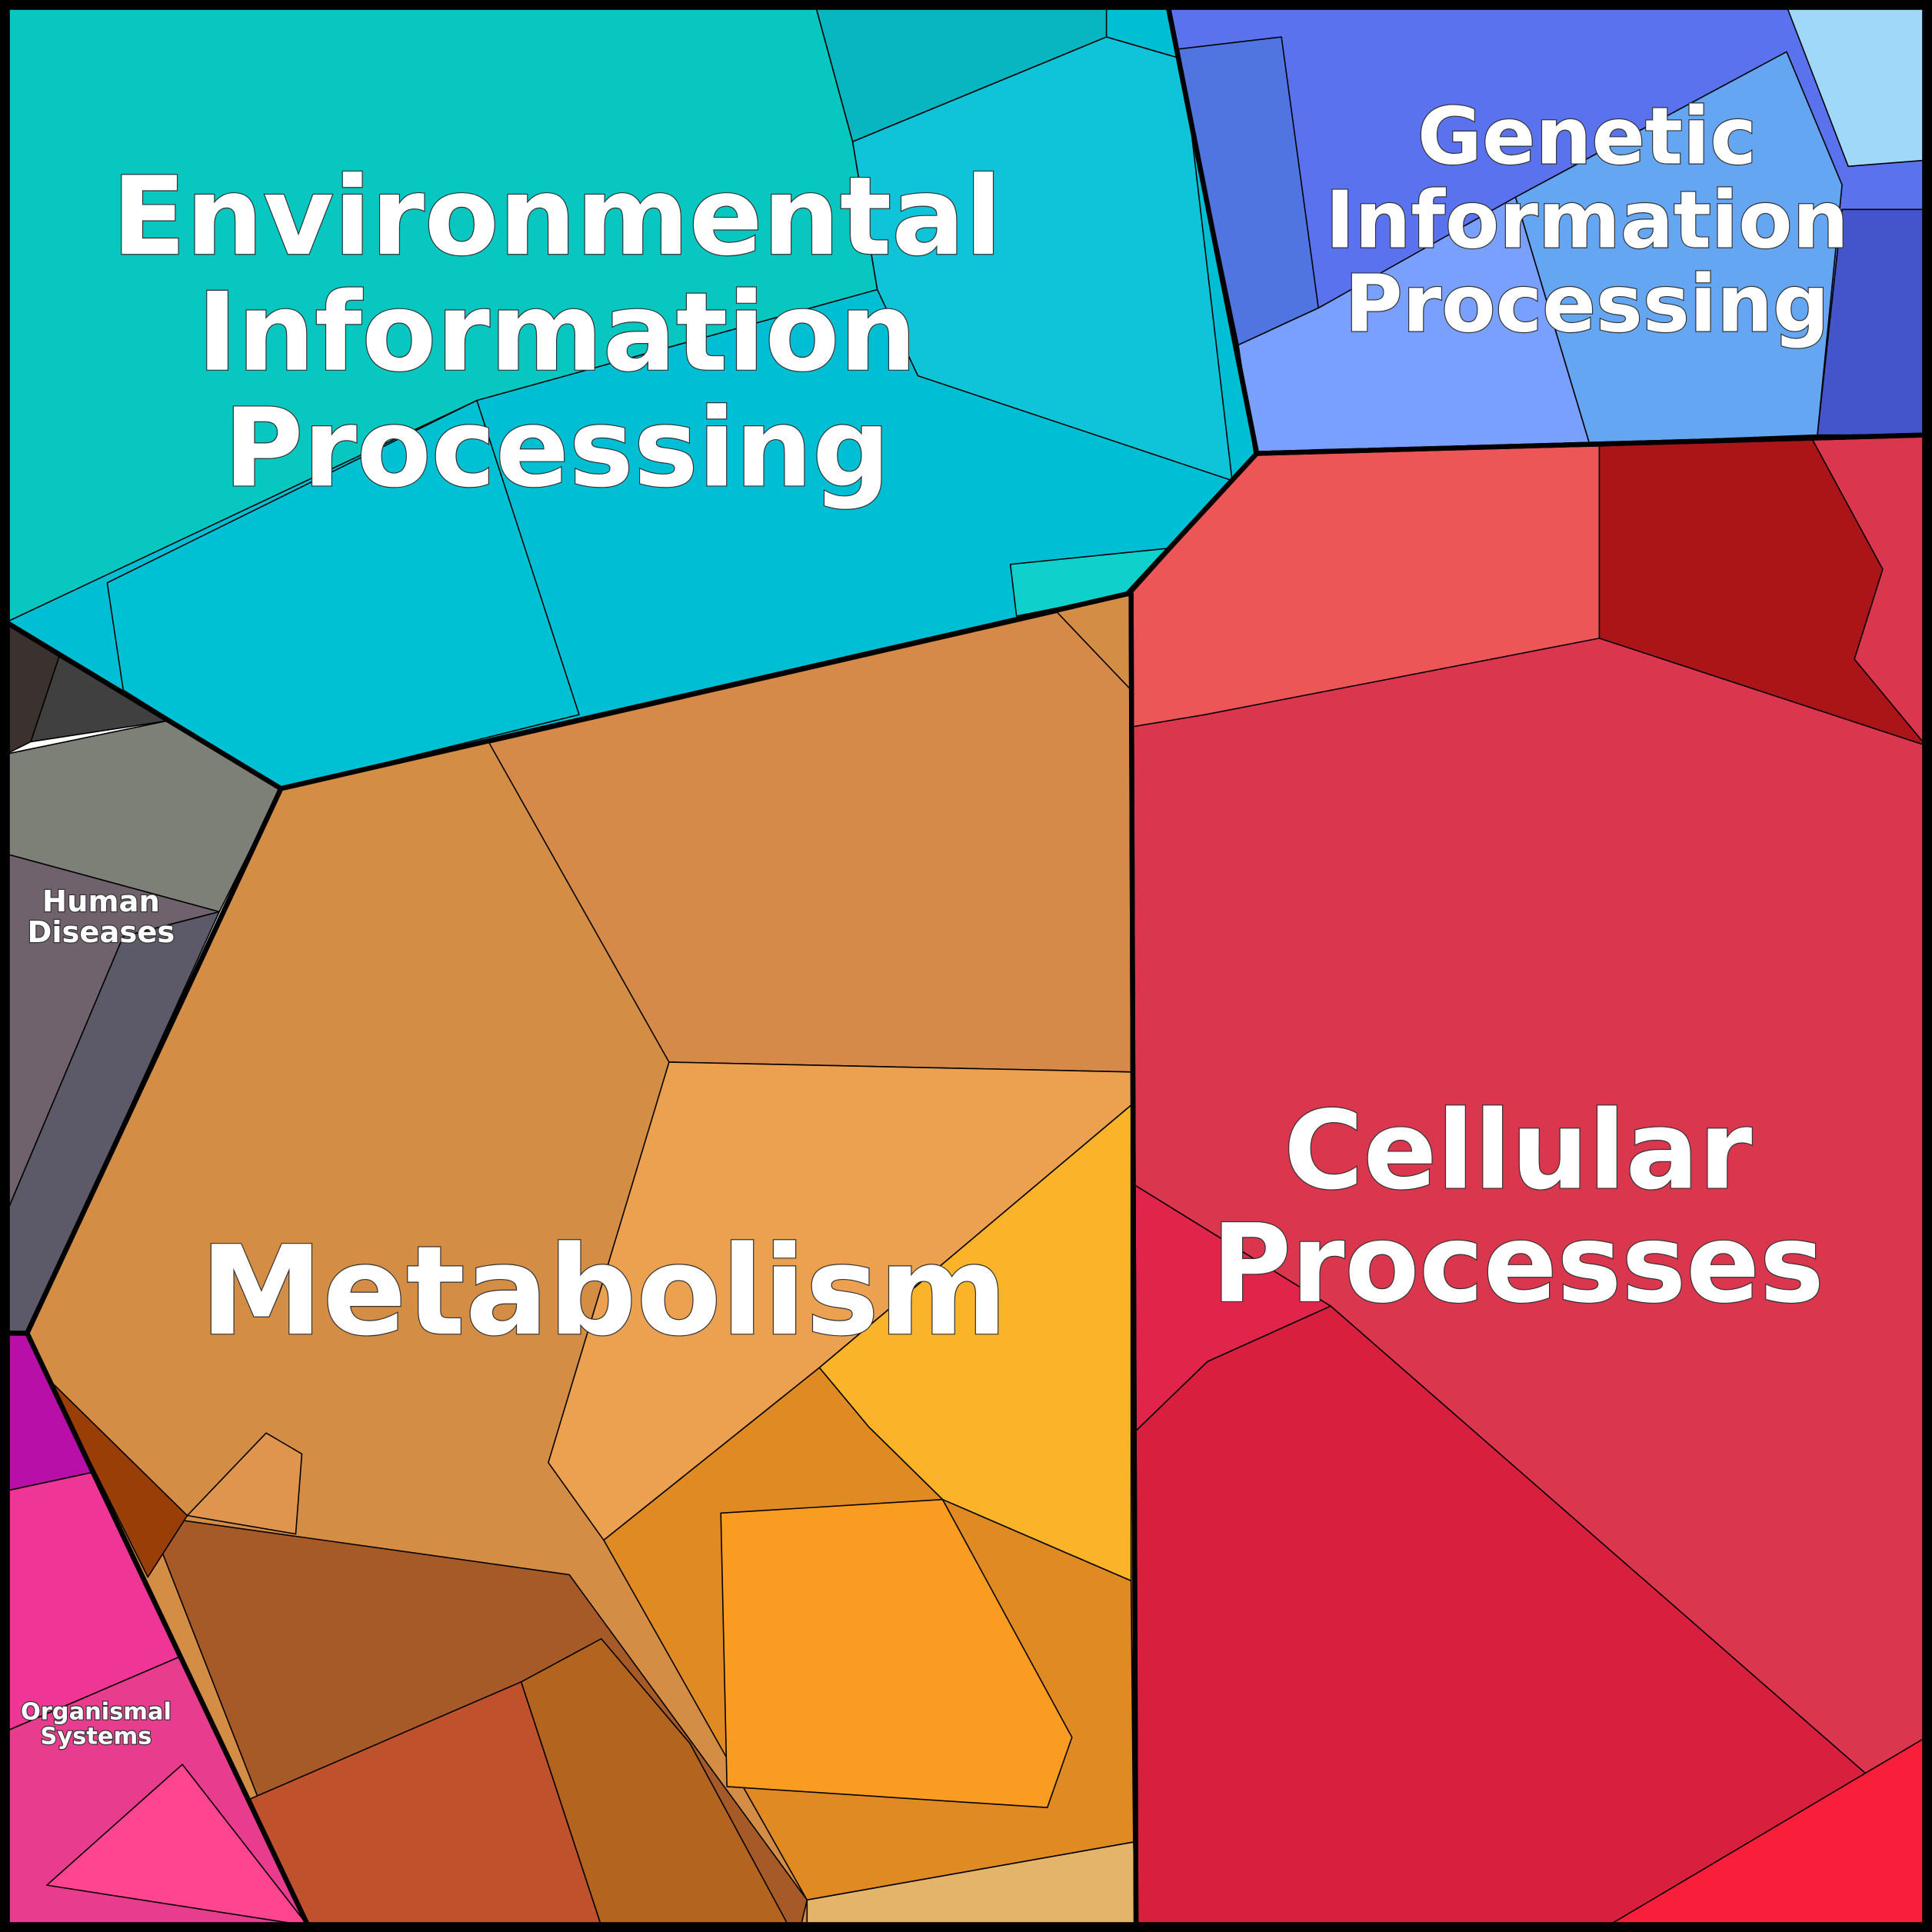 This screenshot has height=1932, width=1932. Describe the element at coordinates (101, 932) in the screenshot. I see `region-label: Diseases` at that location.